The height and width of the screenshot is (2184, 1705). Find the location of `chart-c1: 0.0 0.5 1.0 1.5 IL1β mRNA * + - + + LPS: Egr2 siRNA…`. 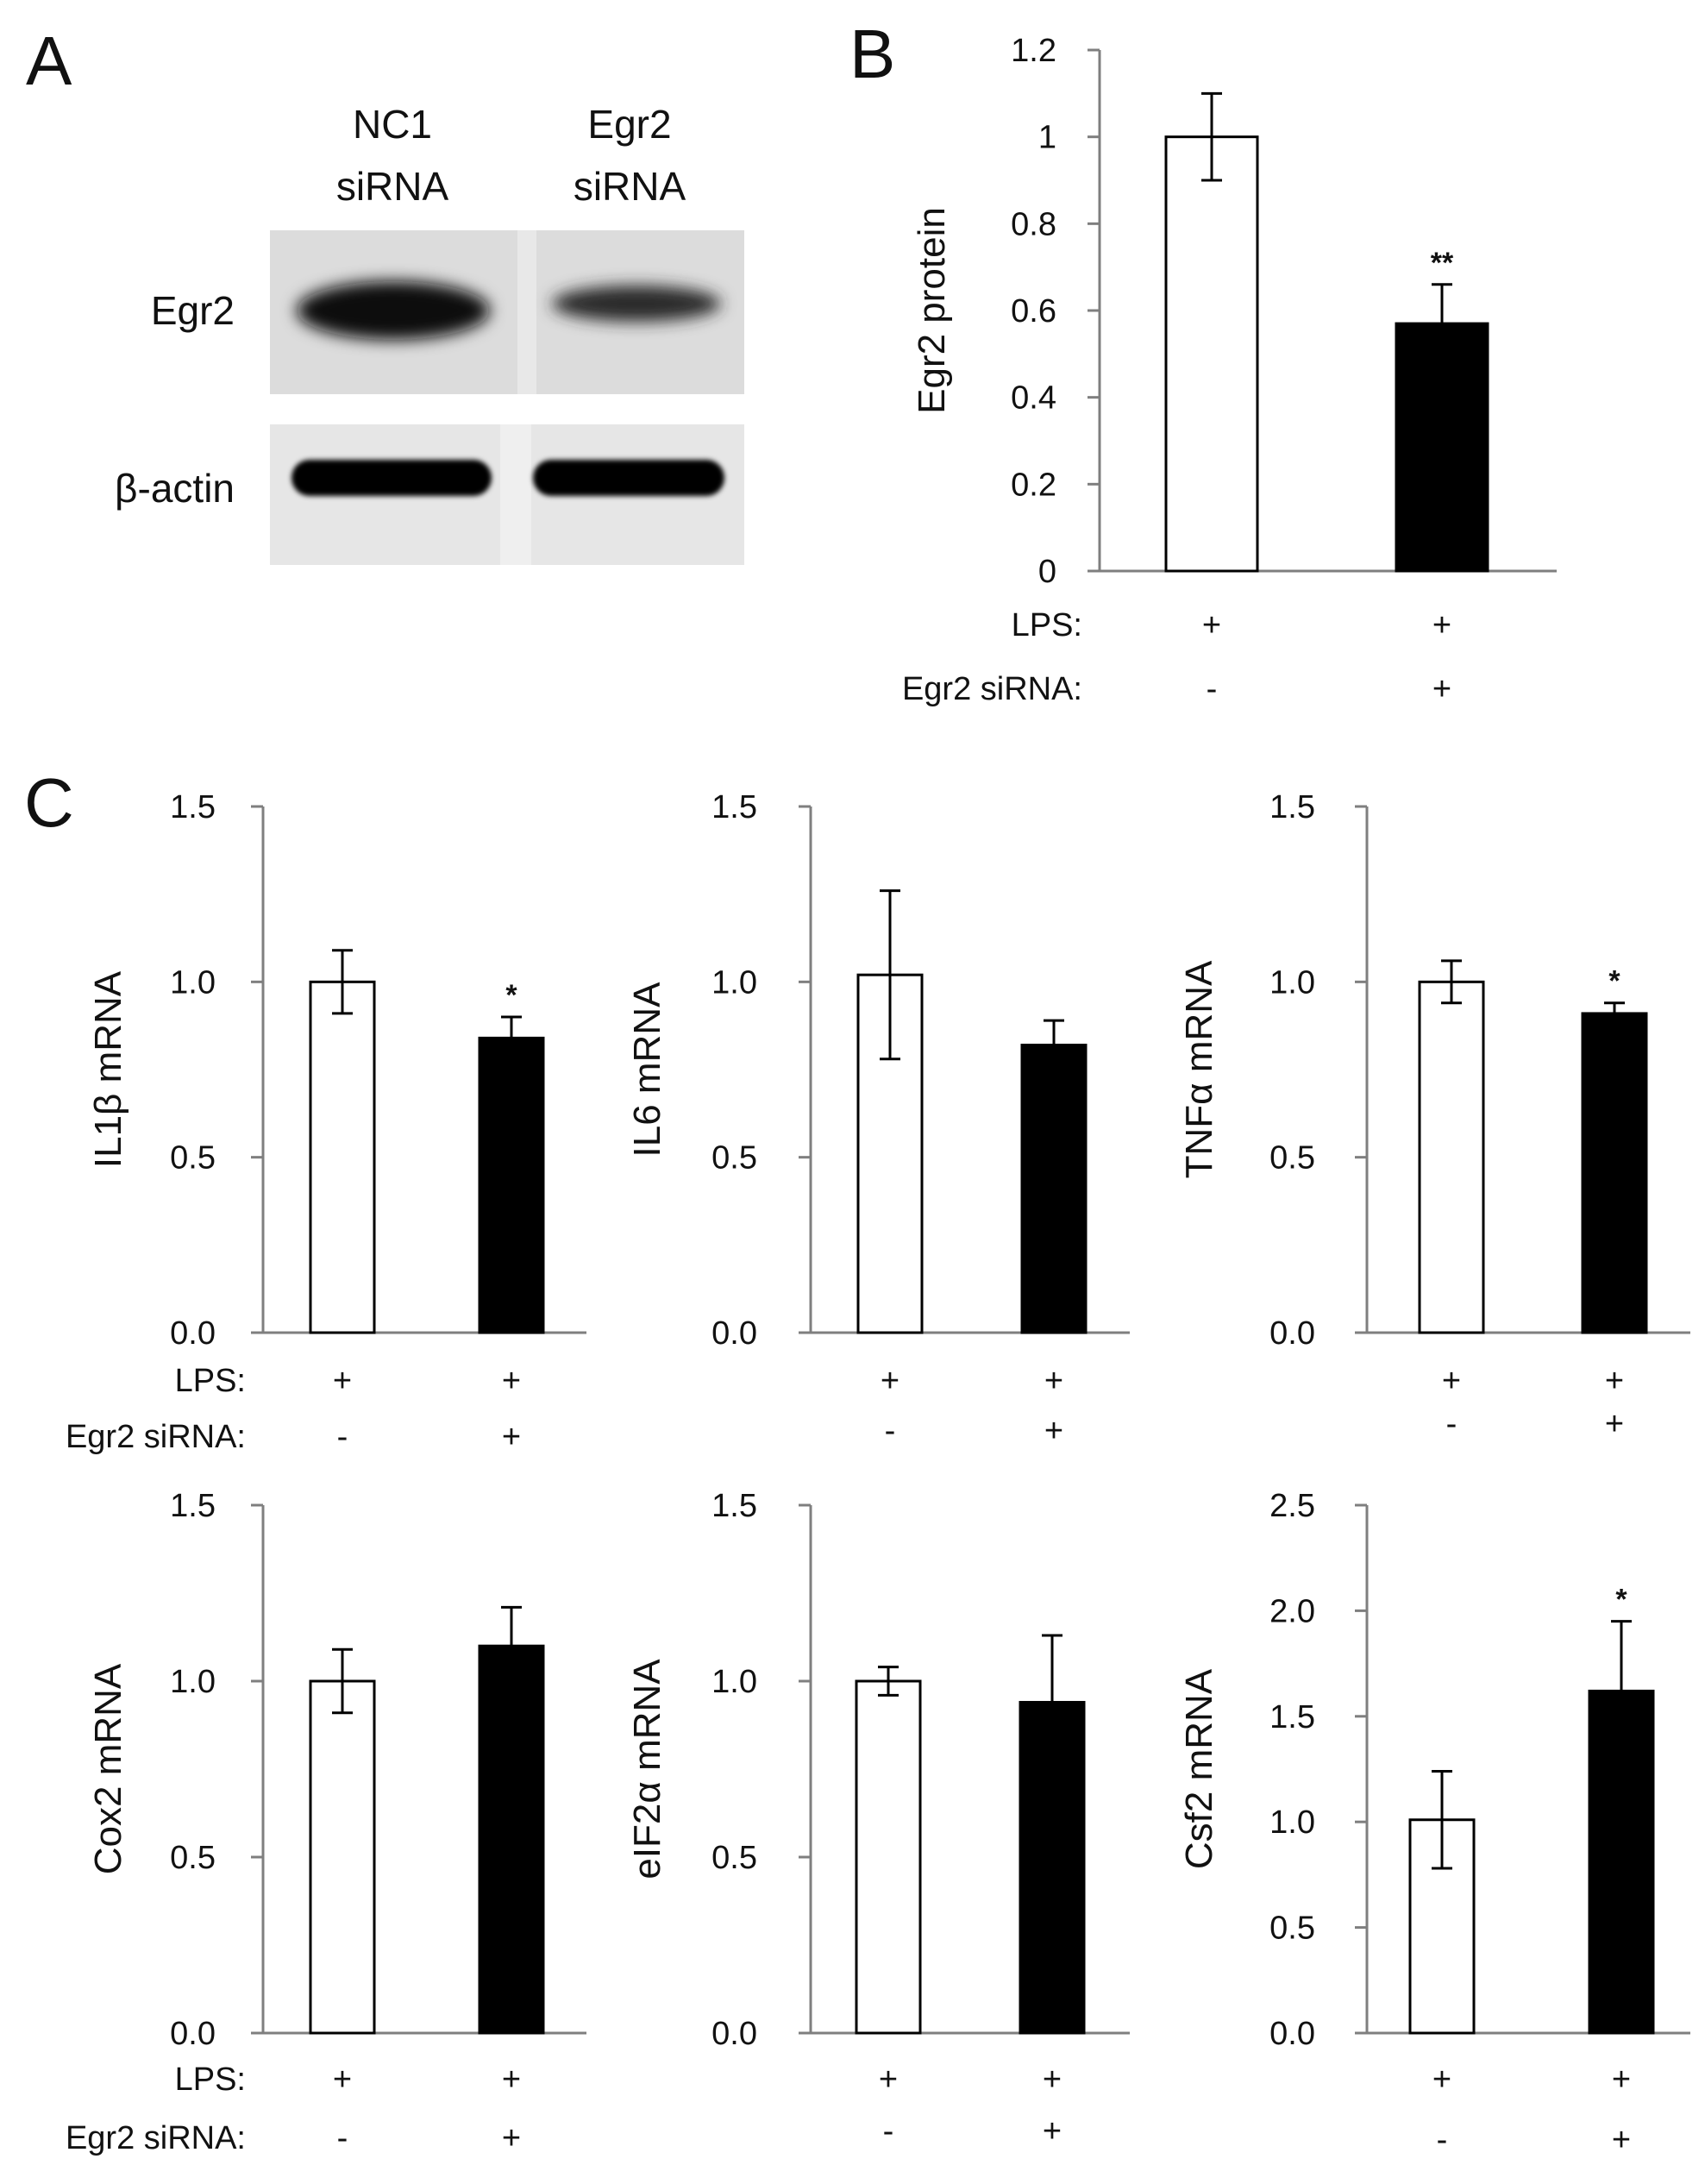

chart-c1: 0.0 0.5 1.0 1.5 IL1β mRNA * + - + + LPS: Egr2 siRNA… is located at coordinates (326, 1122).